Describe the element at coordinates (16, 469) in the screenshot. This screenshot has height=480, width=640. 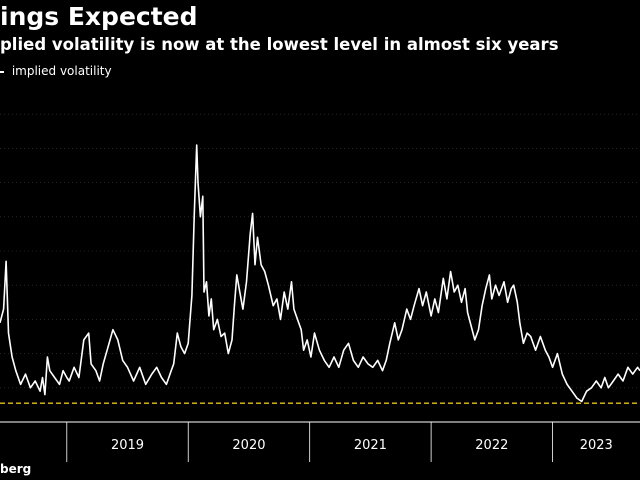
I see `source-label: berg` at that location.